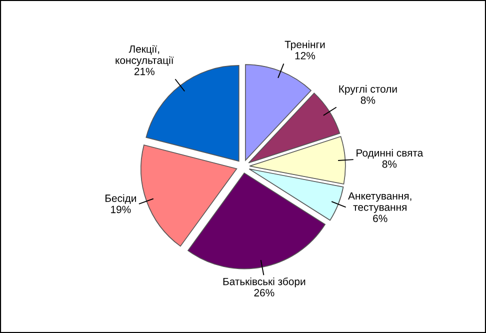  Describe the element at coordinates (380, 202) in the screenshot. I see `slice-label: Анкетування, тестування` at that location.